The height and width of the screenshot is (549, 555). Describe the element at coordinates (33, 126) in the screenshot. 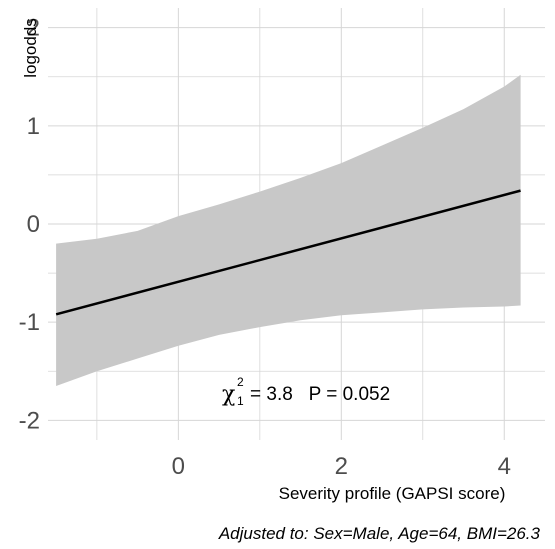

I see `y-tick-label: 1` at that location.